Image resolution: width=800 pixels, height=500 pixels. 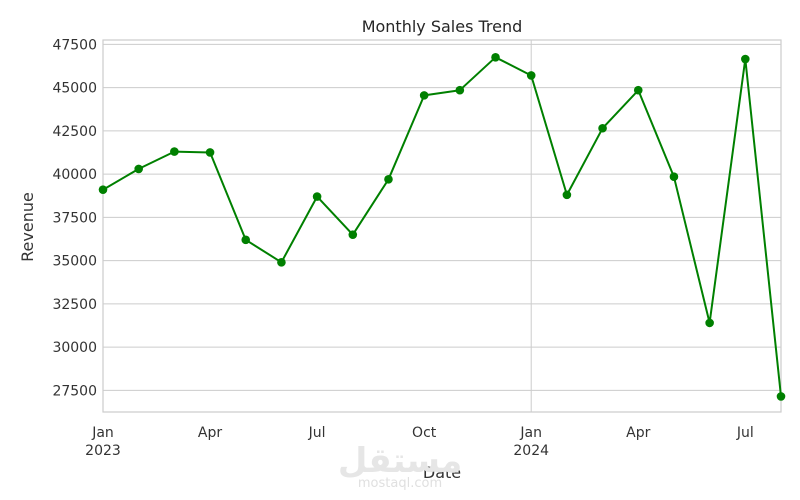 I want to click on y-tick-label: 30000, so click(x=74, y=348).